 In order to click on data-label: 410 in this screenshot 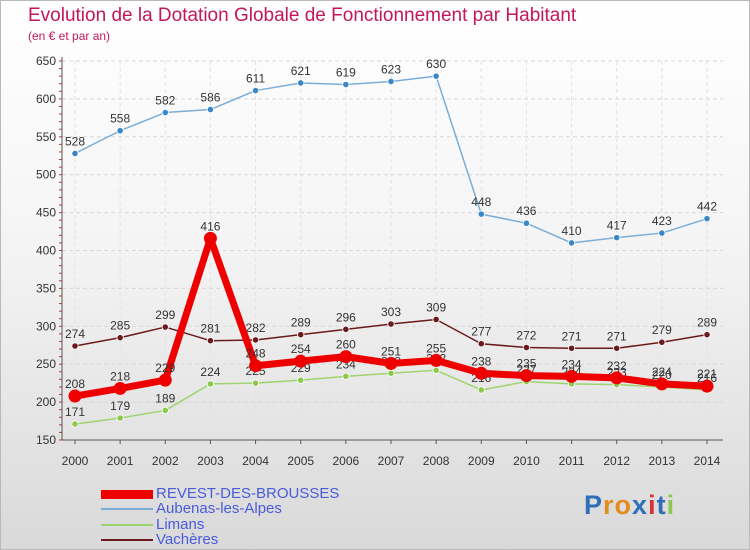, I will do `click(572, 231)`.